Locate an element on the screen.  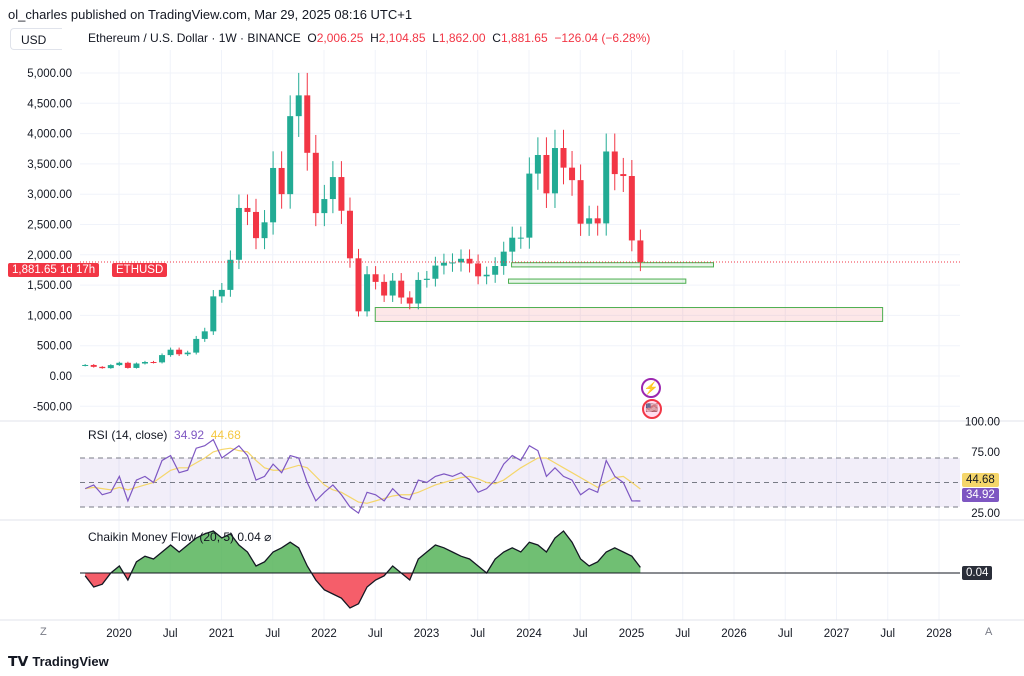
price-tick-label: 1,500.00 is located at coordinates (49, 286).